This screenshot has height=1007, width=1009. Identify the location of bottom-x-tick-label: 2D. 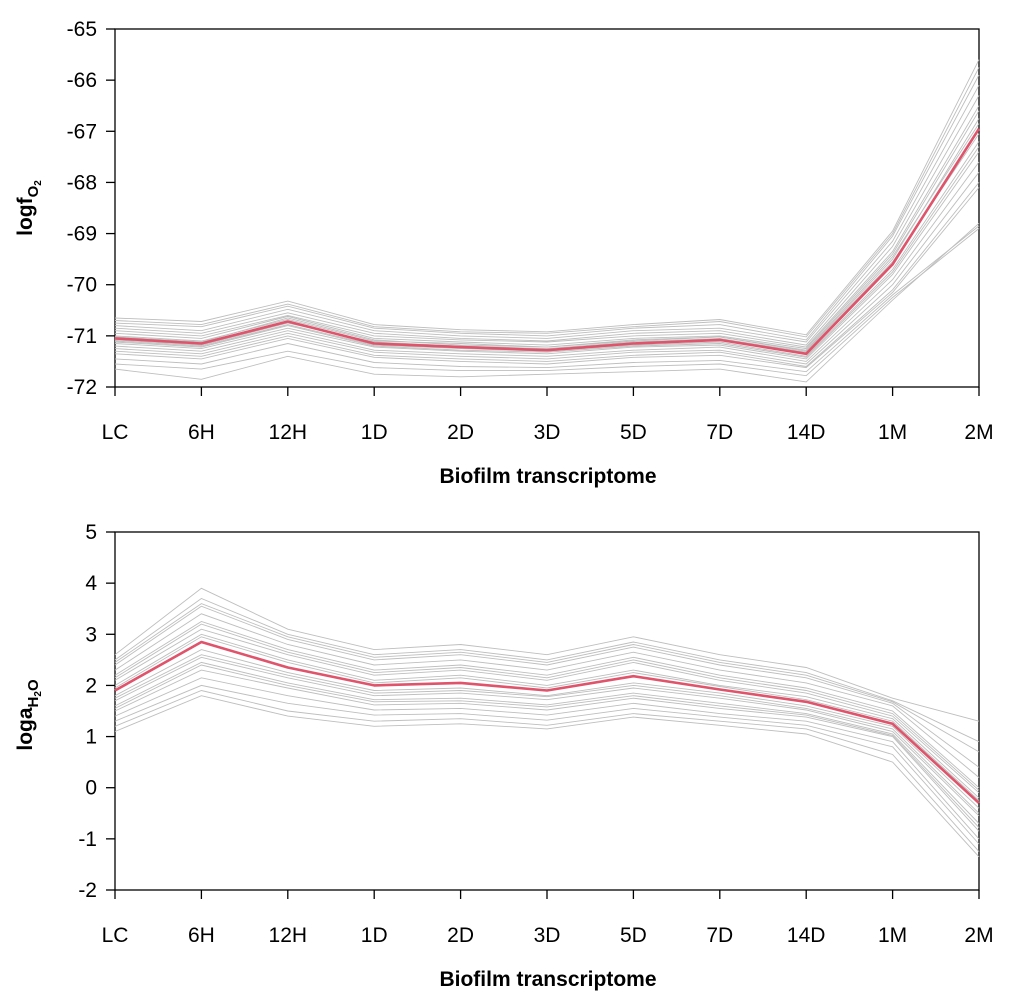
(460, 935).